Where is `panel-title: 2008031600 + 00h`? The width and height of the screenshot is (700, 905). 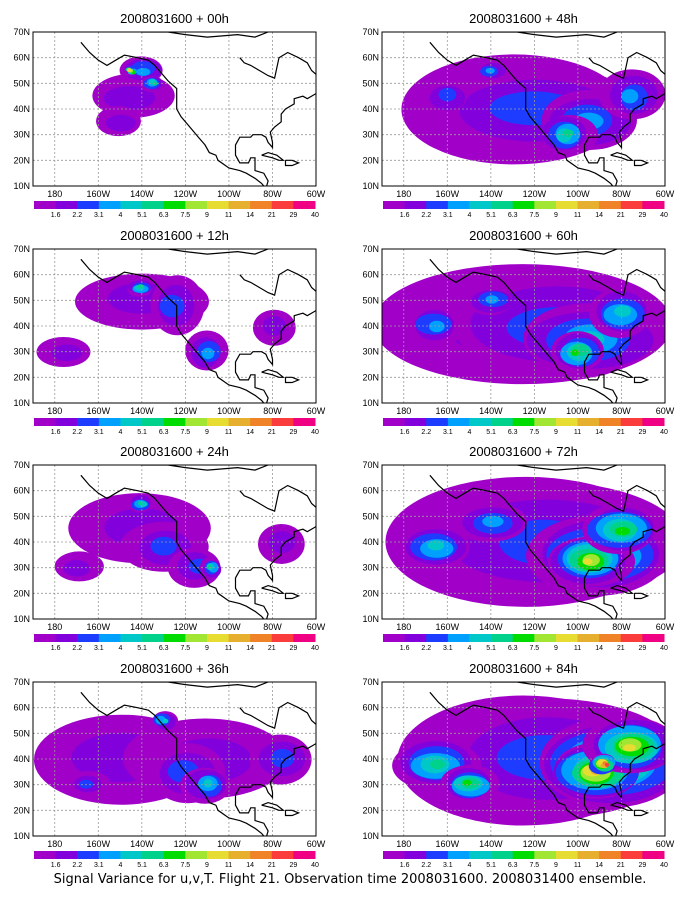
panel-title: 2008031600 + 00h is located at coordinates (174, 18).